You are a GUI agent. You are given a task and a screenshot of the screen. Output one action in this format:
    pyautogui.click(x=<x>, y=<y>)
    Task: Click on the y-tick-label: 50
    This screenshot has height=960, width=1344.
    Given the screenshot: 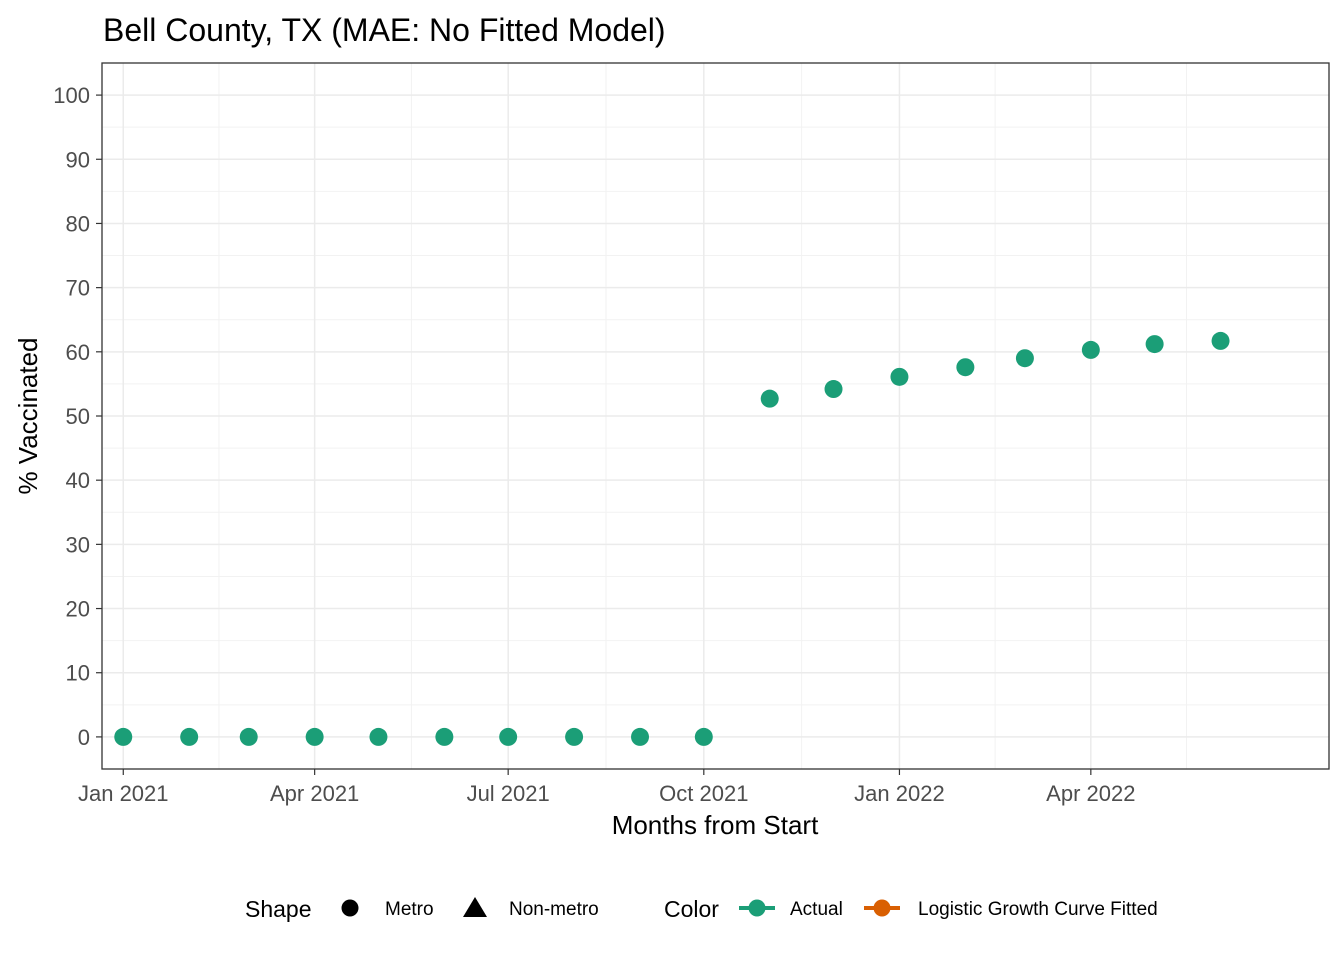 What is the action you would take?
    pyautogui.click(x=78, y=416)
    